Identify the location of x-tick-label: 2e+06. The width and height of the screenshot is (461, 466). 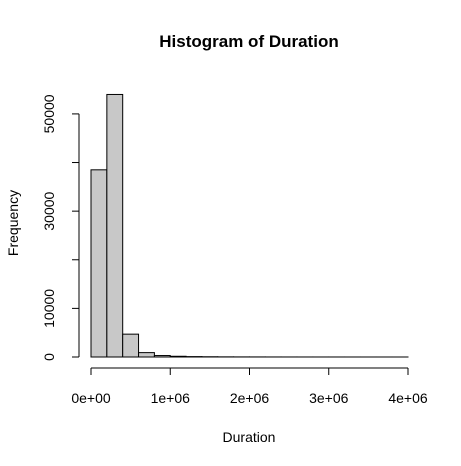
(250, 398).